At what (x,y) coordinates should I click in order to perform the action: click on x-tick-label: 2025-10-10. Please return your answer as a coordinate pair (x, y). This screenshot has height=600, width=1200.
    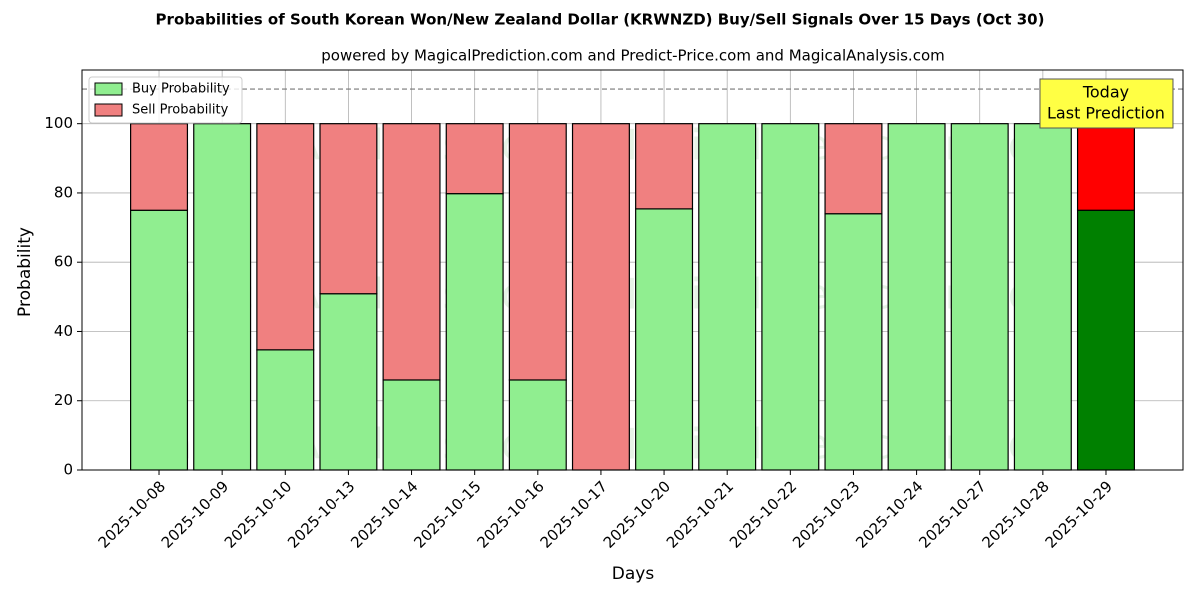
    Looking at the image, I should click on (258, 514).